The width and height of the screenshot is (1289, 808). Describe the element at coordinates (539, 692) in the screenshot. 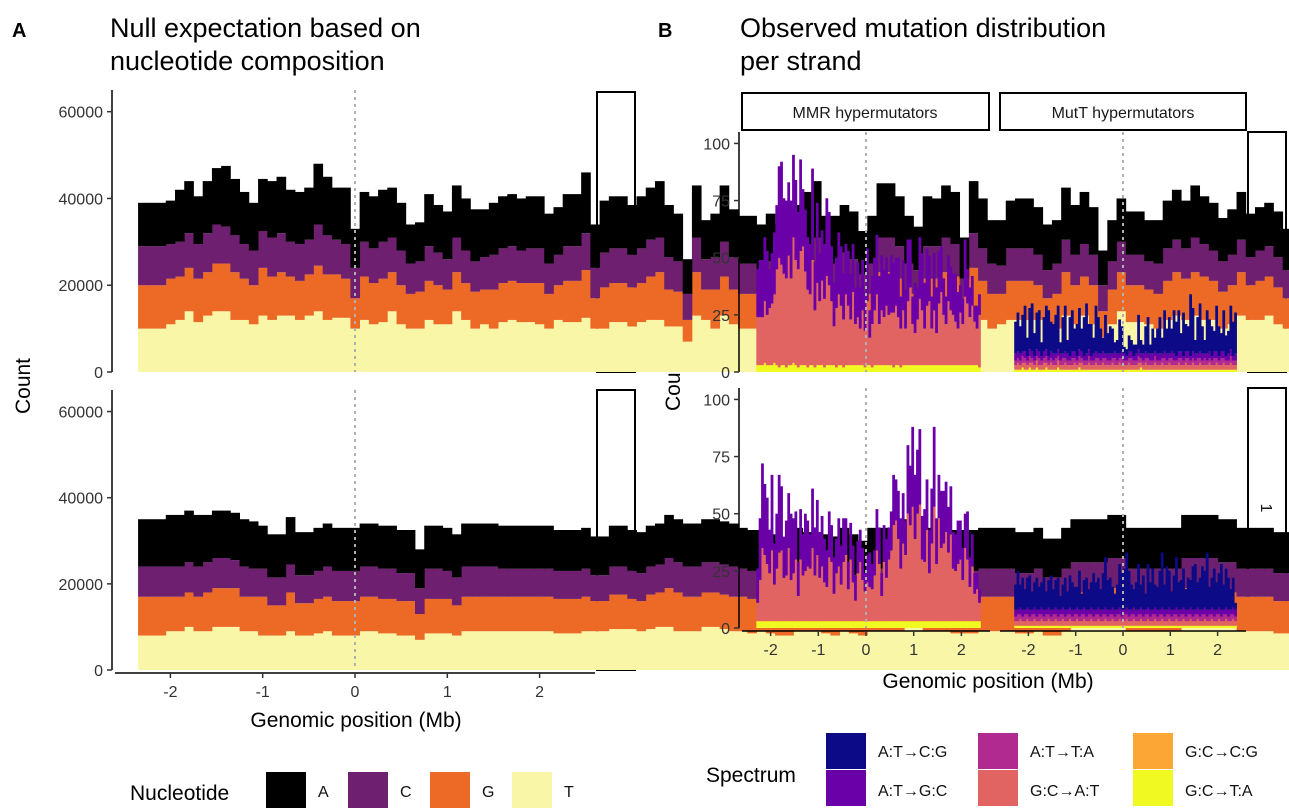

I see `panel-a-facet1-xtick-label-4: 2` at that location.